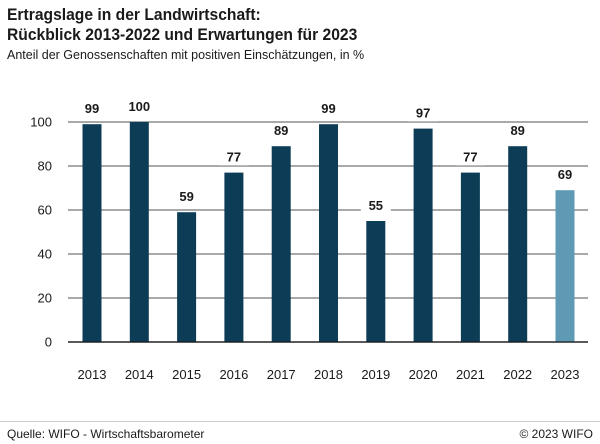 The width and height of the screenshot is (600, 444). What do you see at coordinates (45, 254) in the screenshot?
I see `y-tick-label: 40` at bounding box center [45, 254].